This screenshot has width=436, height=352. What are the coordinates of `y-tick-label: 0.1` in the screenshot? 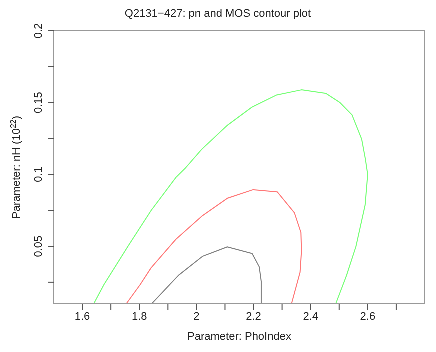 It's located at (39, 174).